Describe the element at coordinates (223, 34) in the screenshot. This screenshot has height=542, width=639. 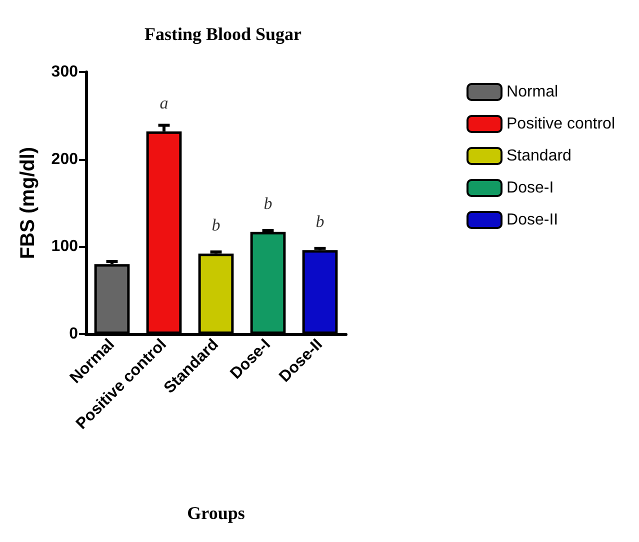
I see `chart-title: Fasting Blood Sugar` at that location.